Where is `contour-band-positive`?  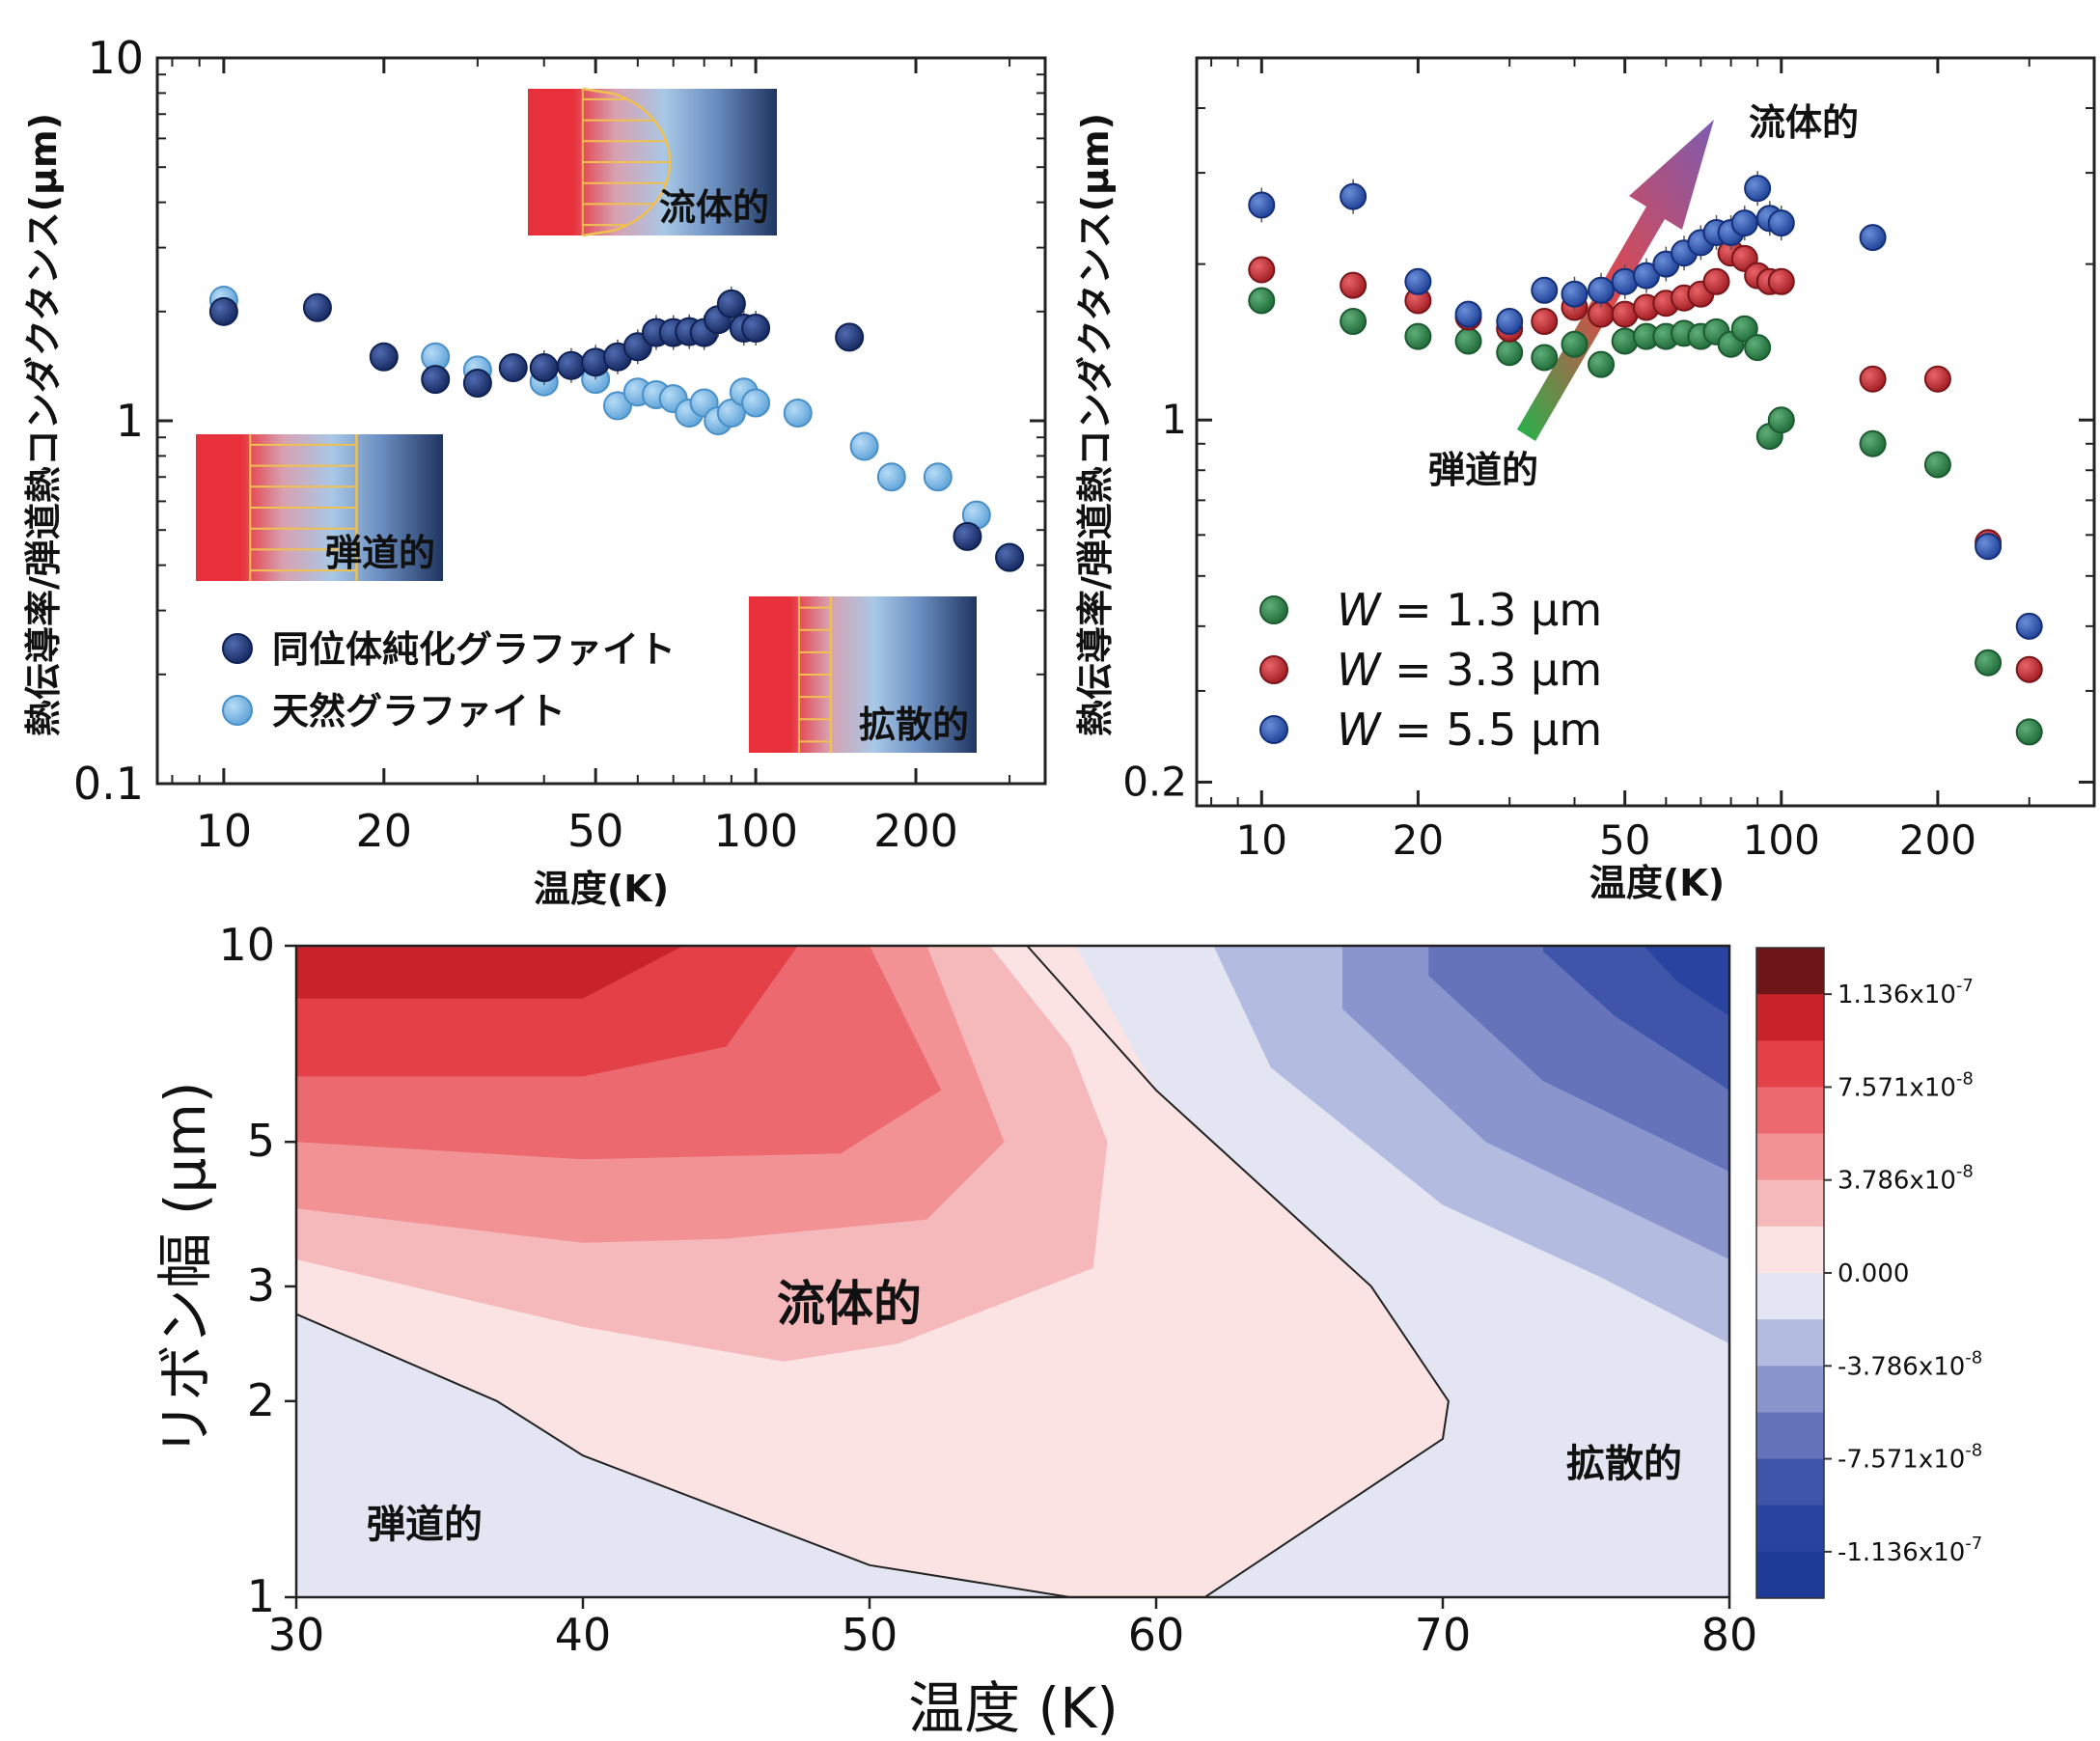
contour-band-positive is located at coordinates (489, 973).